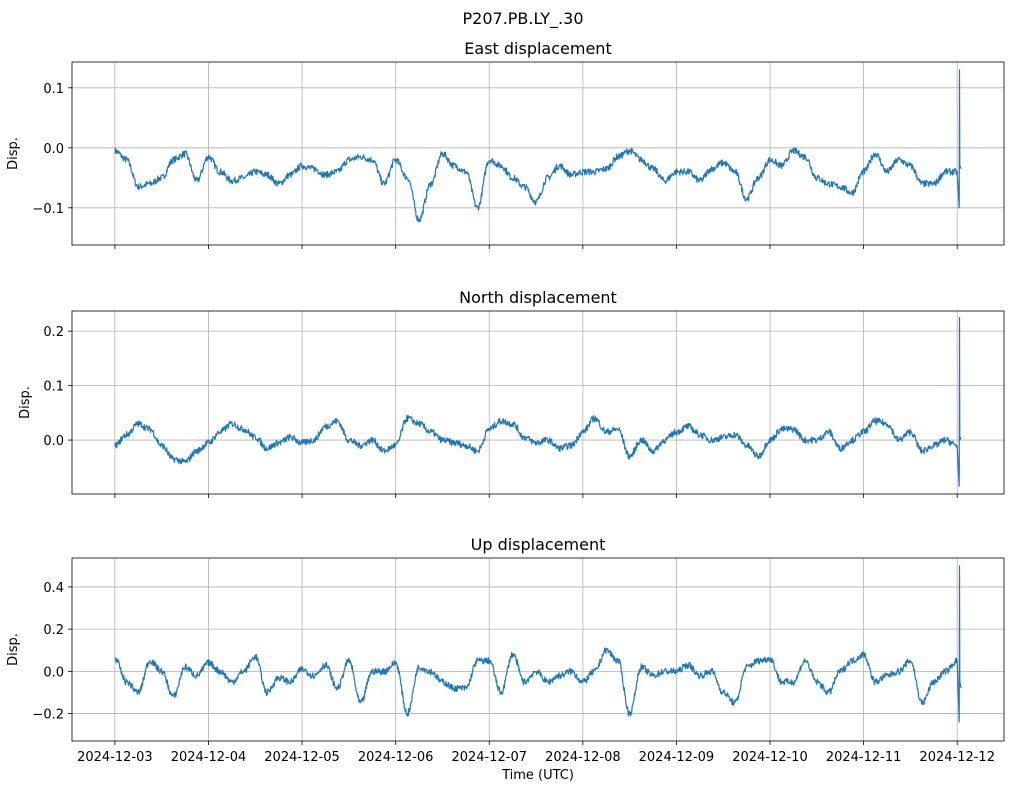 This screenshot has height=795, width=1012. What do you see at coordinates (677, 757) in the screenshot?
I see `x-tick-label: 2024-12-09` at bounding box center [677, 757].